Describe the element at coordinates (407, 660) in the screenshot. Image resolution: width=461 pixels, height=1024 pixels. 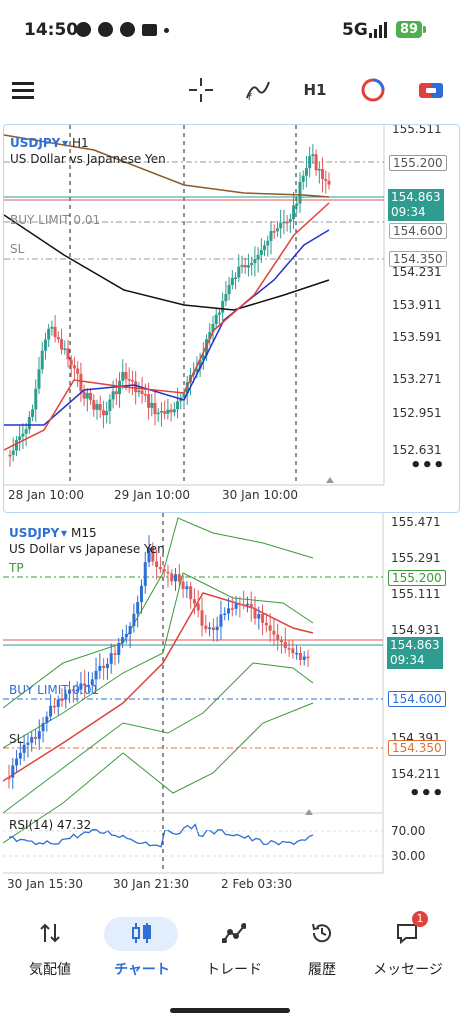
I see `bar-timer: 09:34` at that location.